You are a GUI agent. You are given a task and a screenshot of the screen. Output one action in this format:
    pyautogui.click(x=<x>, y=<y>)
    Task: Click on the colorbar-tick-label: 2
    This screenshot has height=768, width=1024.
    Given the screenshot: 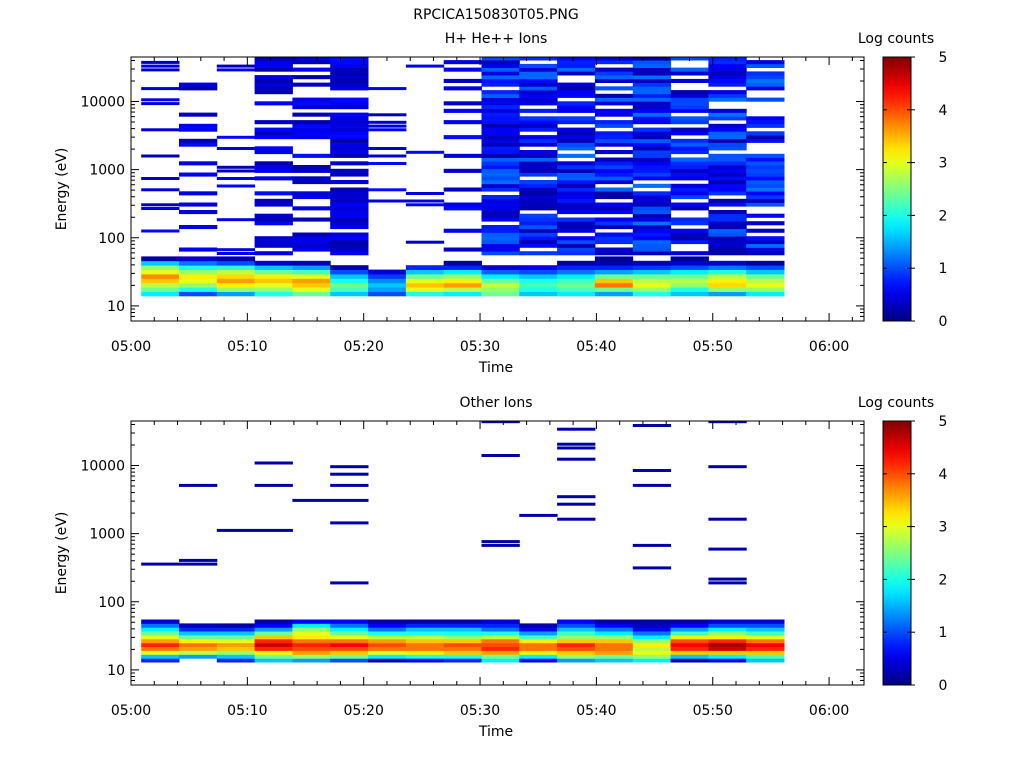 What is the action you would take?
    pyautogui.click(x=943, y=216)
    